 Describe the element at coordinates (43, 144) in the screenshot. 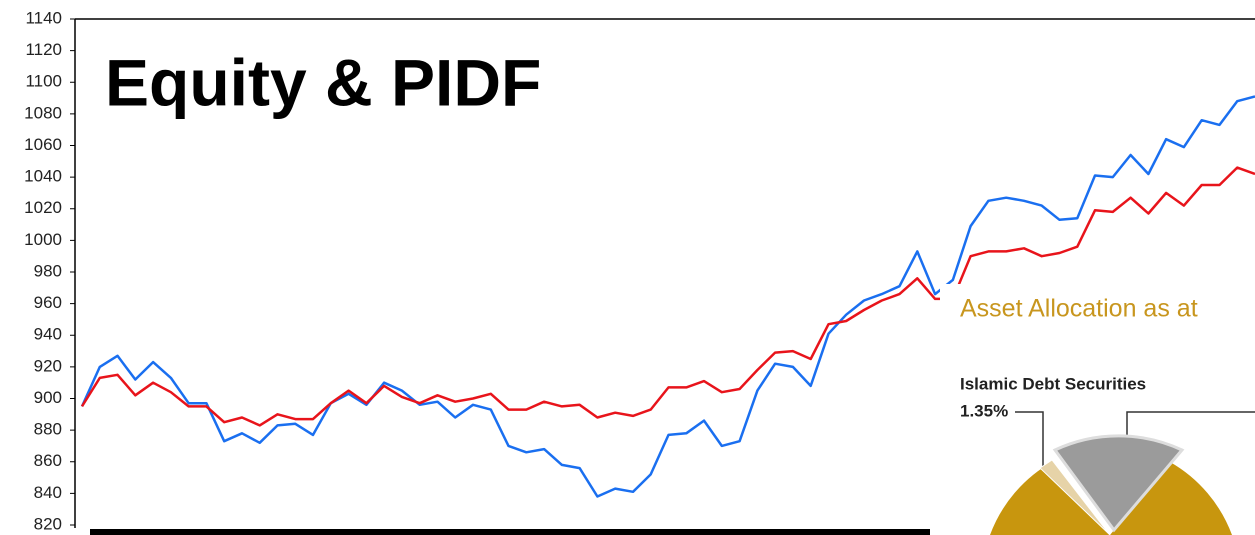

I see `y-tick-label: 1060` at that location.